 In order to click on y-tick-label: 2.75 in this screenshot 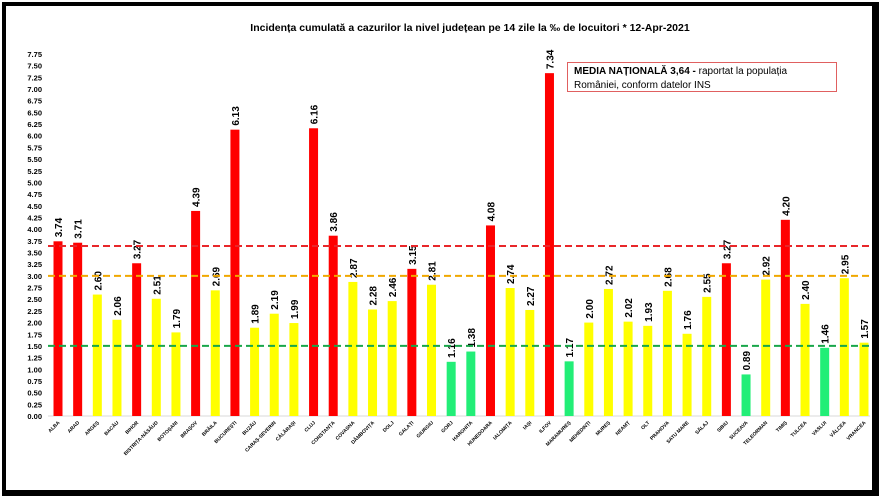, I will do `click(34, 288)`.